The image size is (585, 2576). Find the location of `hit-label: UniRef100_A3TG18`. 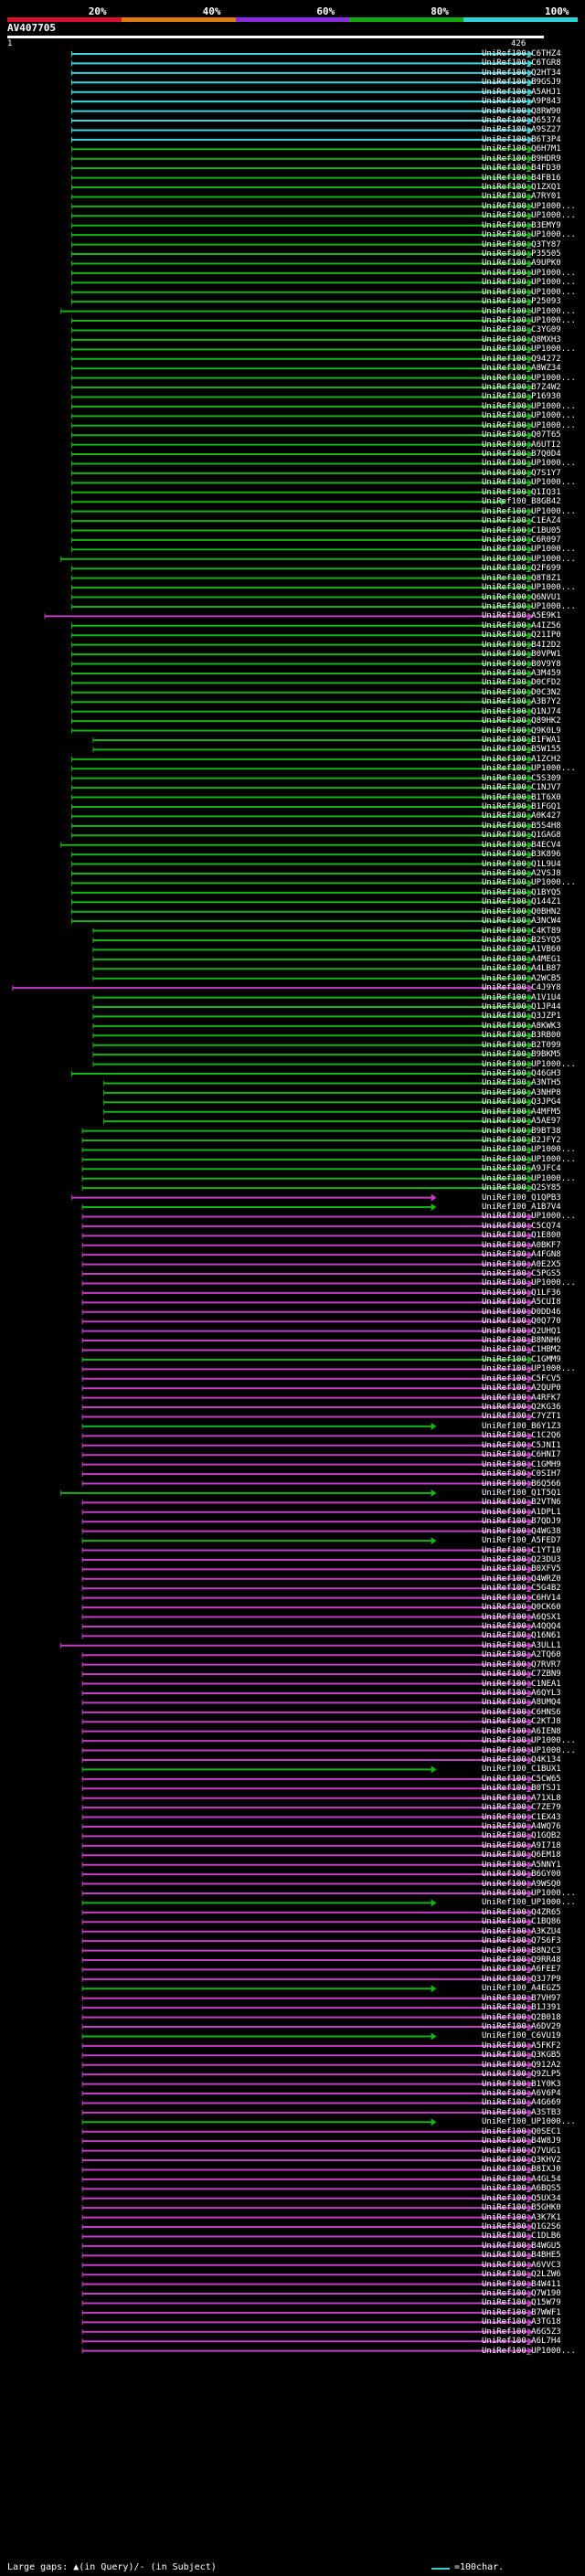

hit-label: UniRef100_A3TG18 is located at coordinates (521, 2322).